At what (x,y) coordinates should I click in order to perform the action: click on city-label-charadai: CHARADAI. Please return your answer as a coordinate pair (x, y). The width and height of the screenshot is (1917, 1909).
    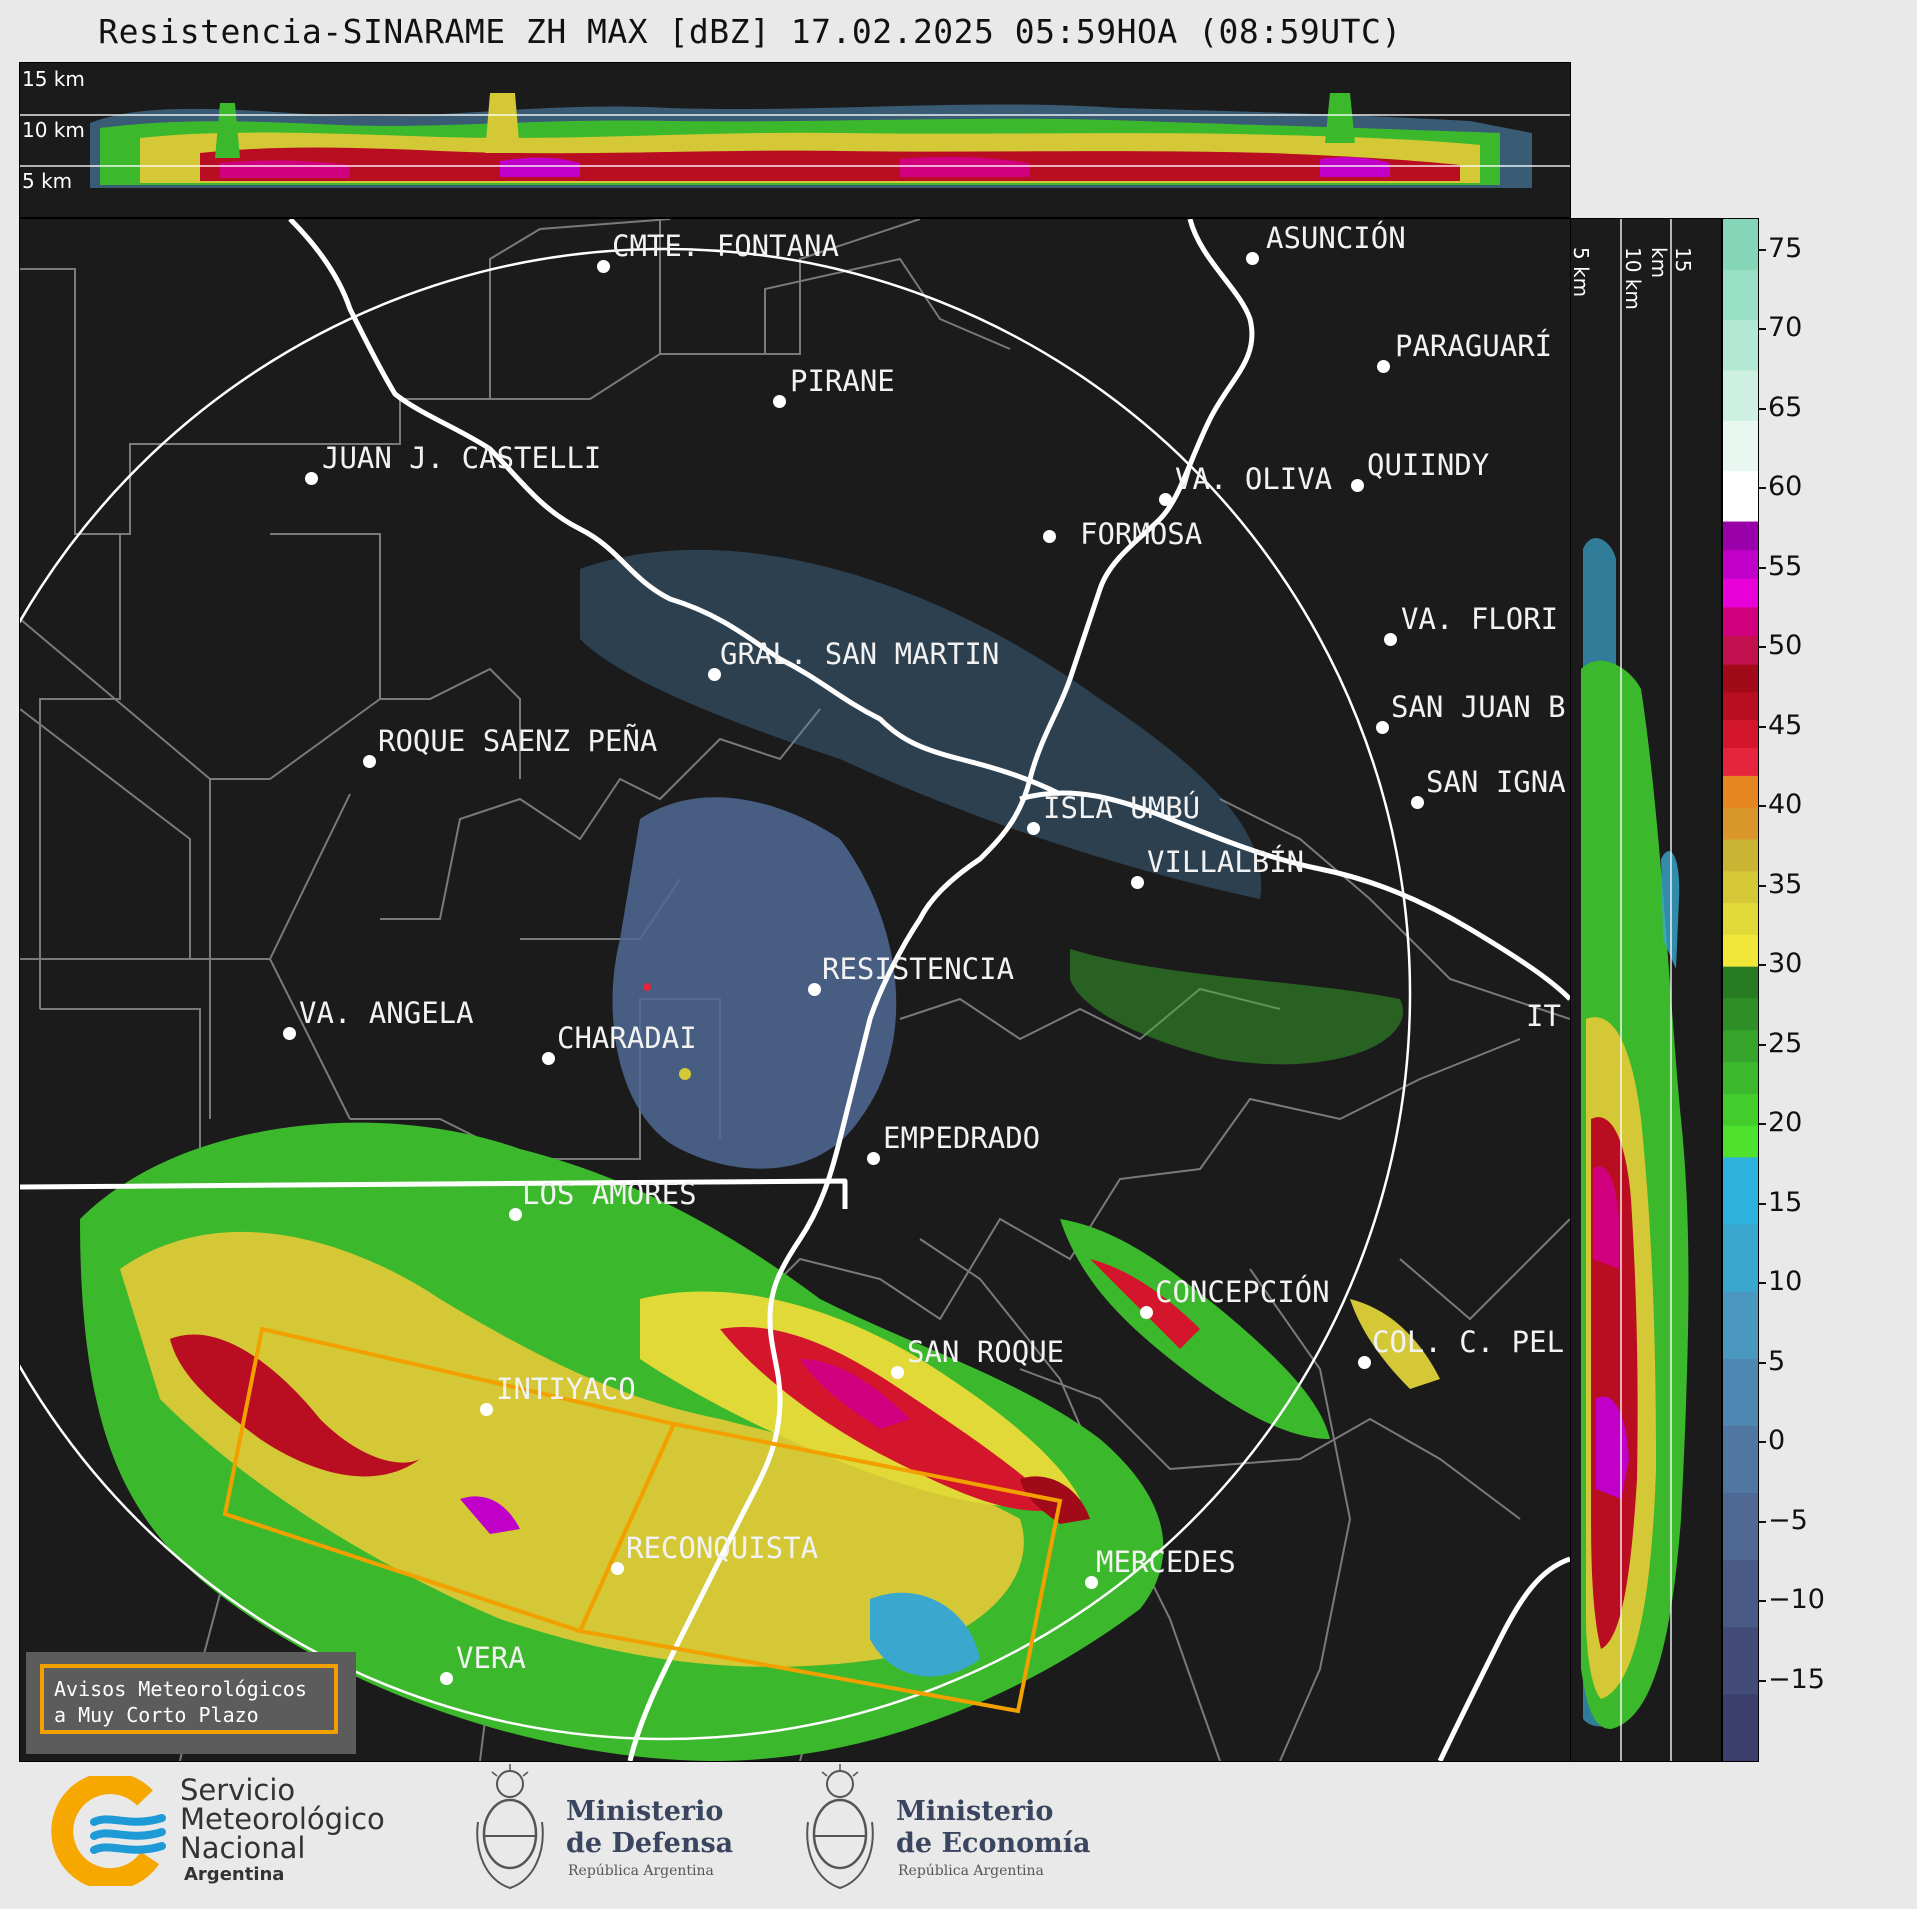
    Looking at the image, I should click on (627, 1038).